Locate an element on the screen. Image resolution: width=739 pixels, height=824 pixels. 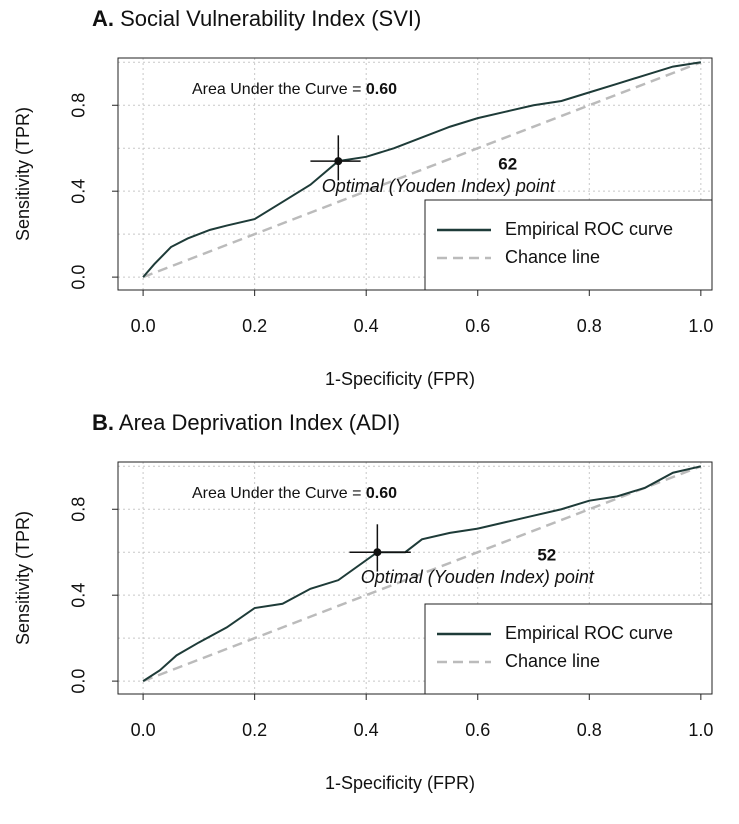
title-text: Social Vulnerability Index (SVI) is located at coordinates (270, 18).